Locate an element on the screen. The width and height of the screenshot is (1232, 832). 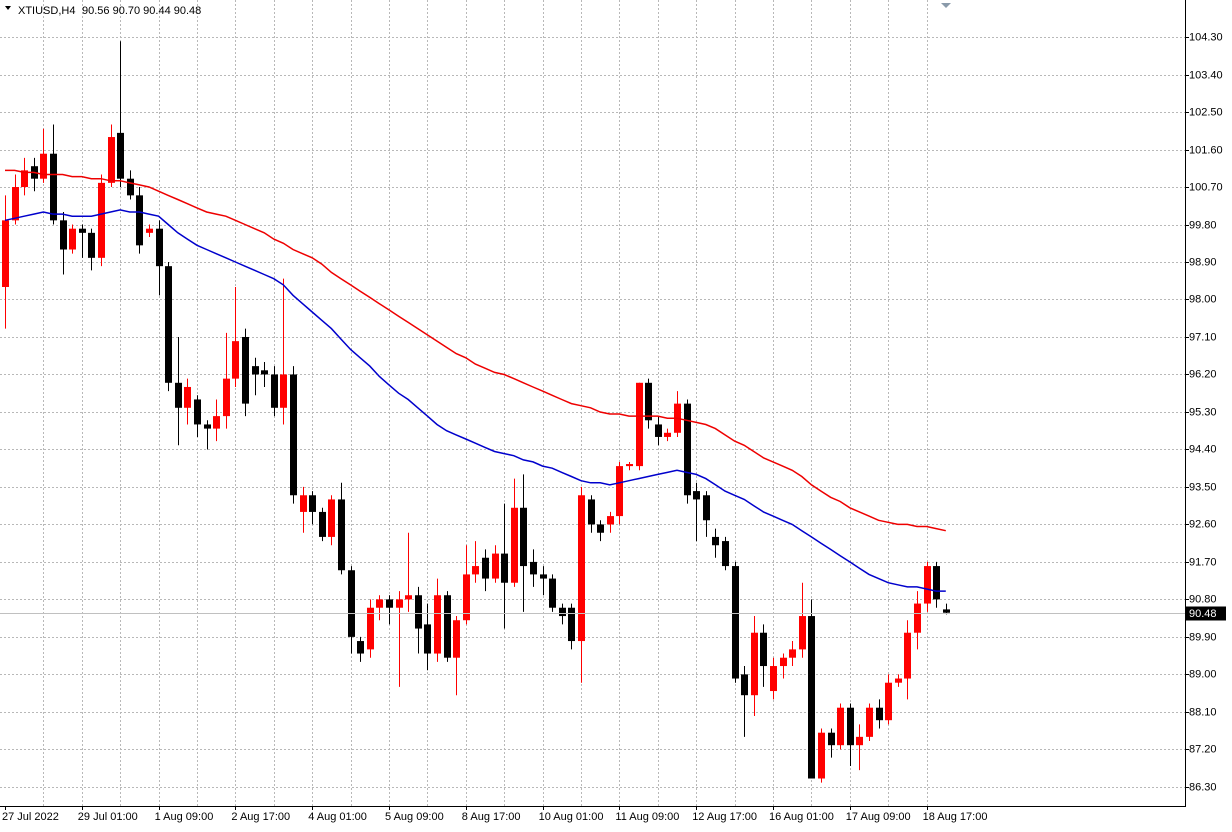
x-tick-label: 29 Jul 01:00 is located at coordinates (108, 817).